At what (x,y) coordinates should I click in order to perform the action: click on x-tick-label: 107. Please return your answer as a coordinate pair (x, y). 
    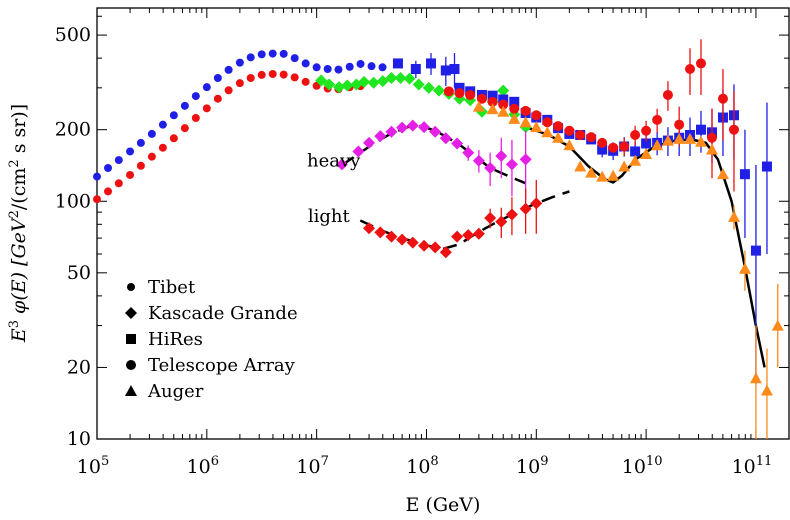
    Looking at the image, I should click on (312, 466).